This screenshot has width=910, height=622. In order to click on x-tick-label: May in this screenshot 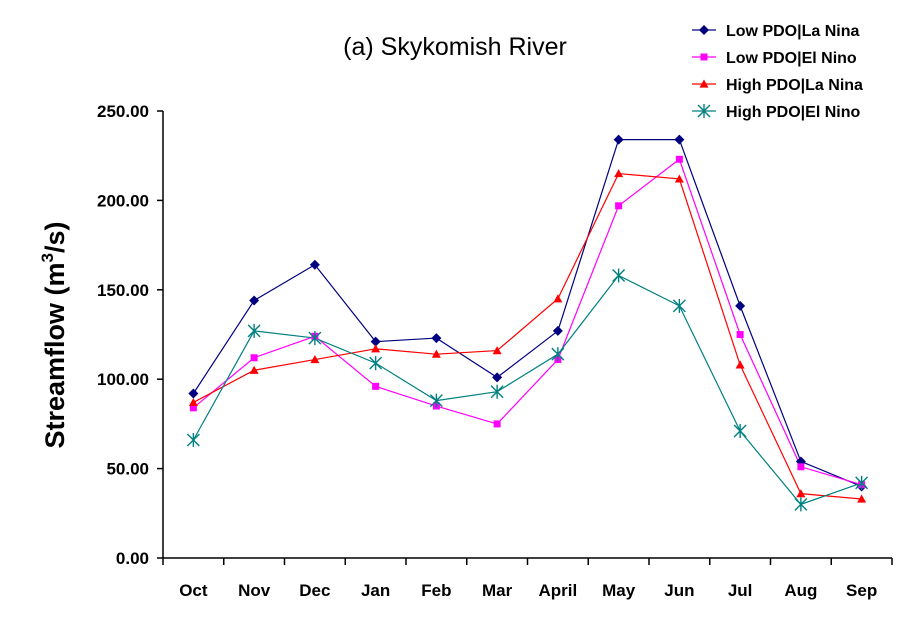, I will do `click(619, 590)`.